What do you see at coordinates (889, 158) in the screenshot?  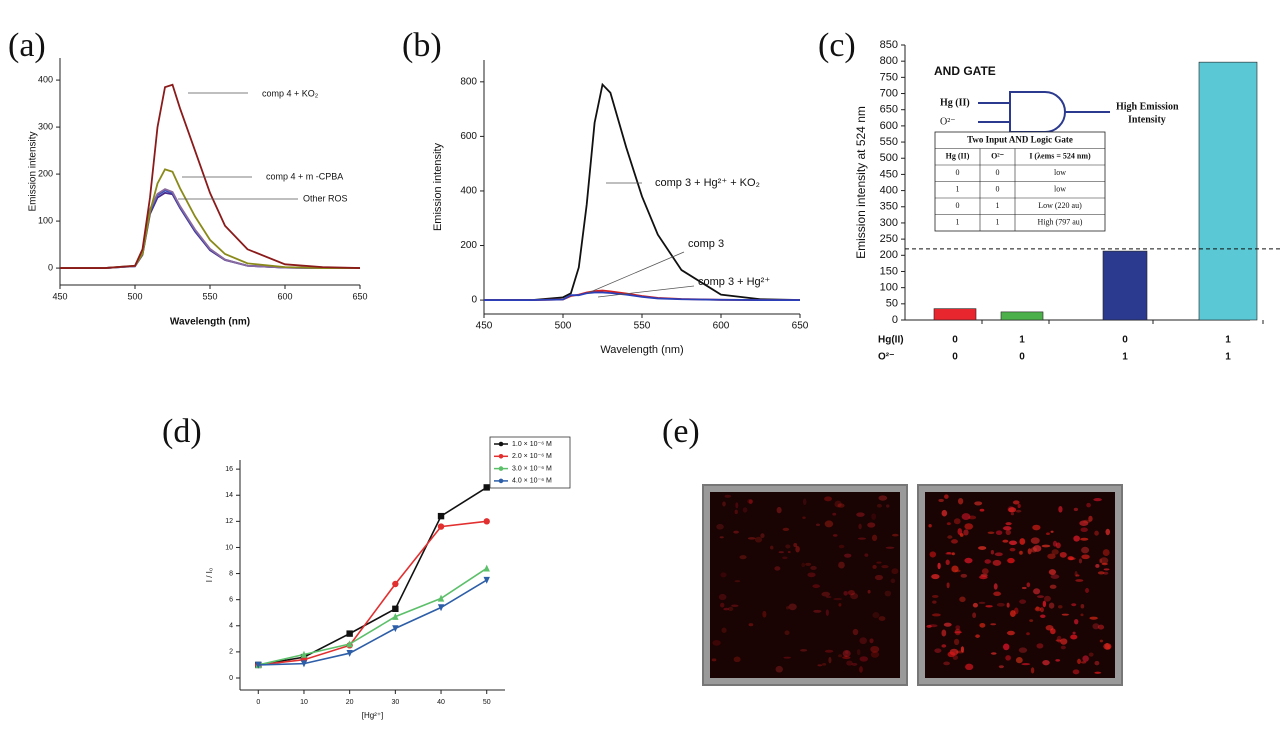 I see `y-tick-label: 500` at bounding box center [889, 158].